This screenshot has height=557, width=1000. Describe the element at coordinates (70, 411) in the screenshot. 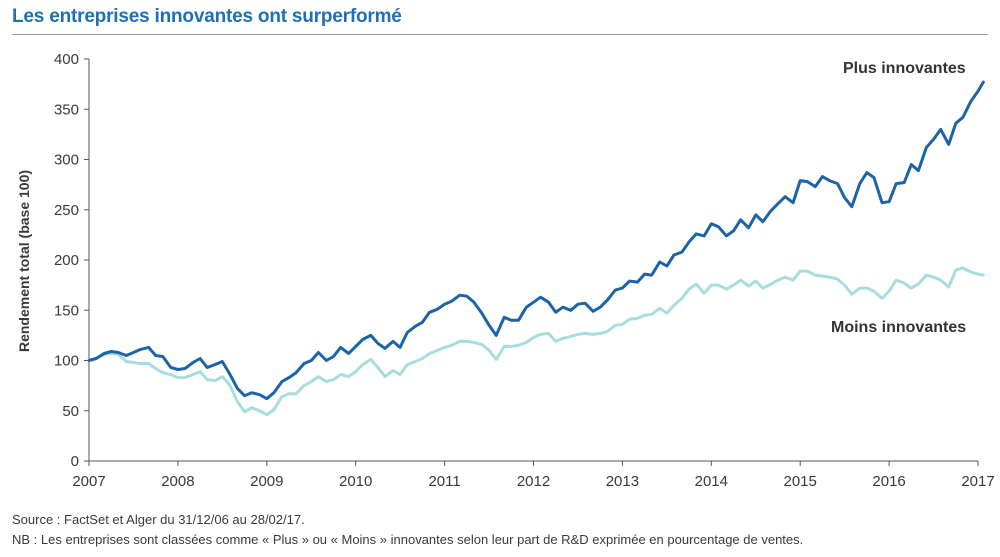

I see `y-tick-label: 50` at that location.